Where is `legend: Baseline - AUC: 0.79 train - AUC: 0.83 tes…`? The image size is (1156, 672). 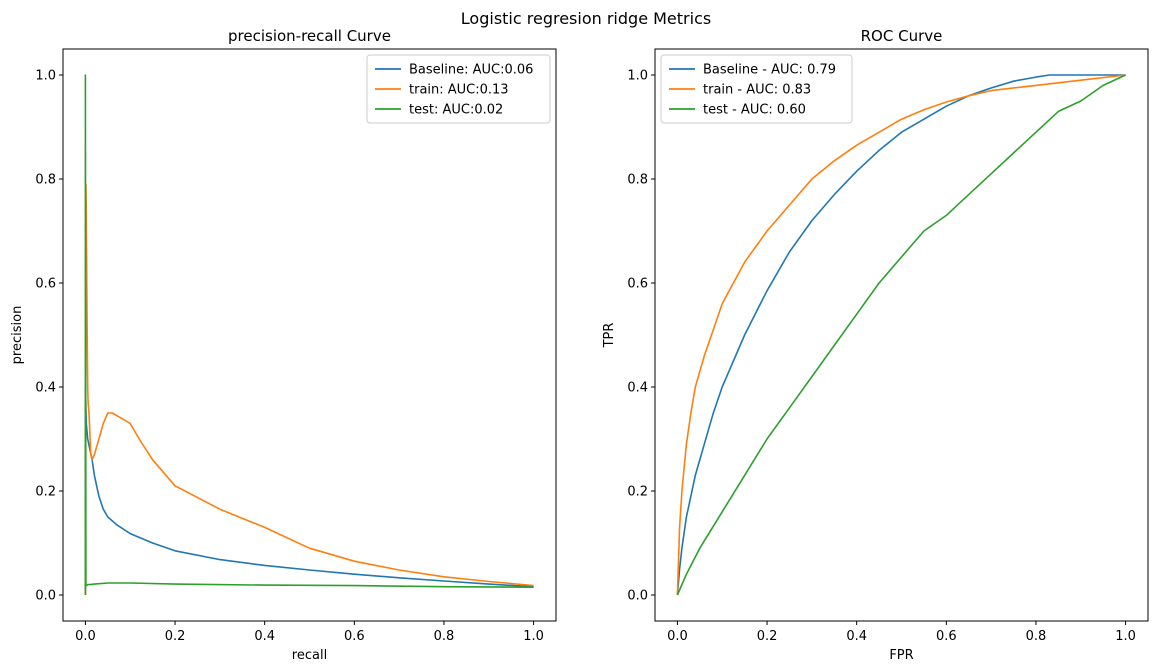 legend: Baseline - AUC: 0.79 train - AUC: 0.83 tes… is located at coordinates (756, 89).